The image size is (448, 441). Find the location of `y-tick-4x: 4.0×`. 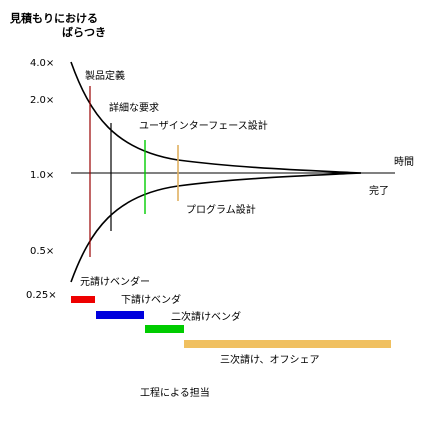

y-tick-4x: 4.0× is located at coordinates (42, 63).